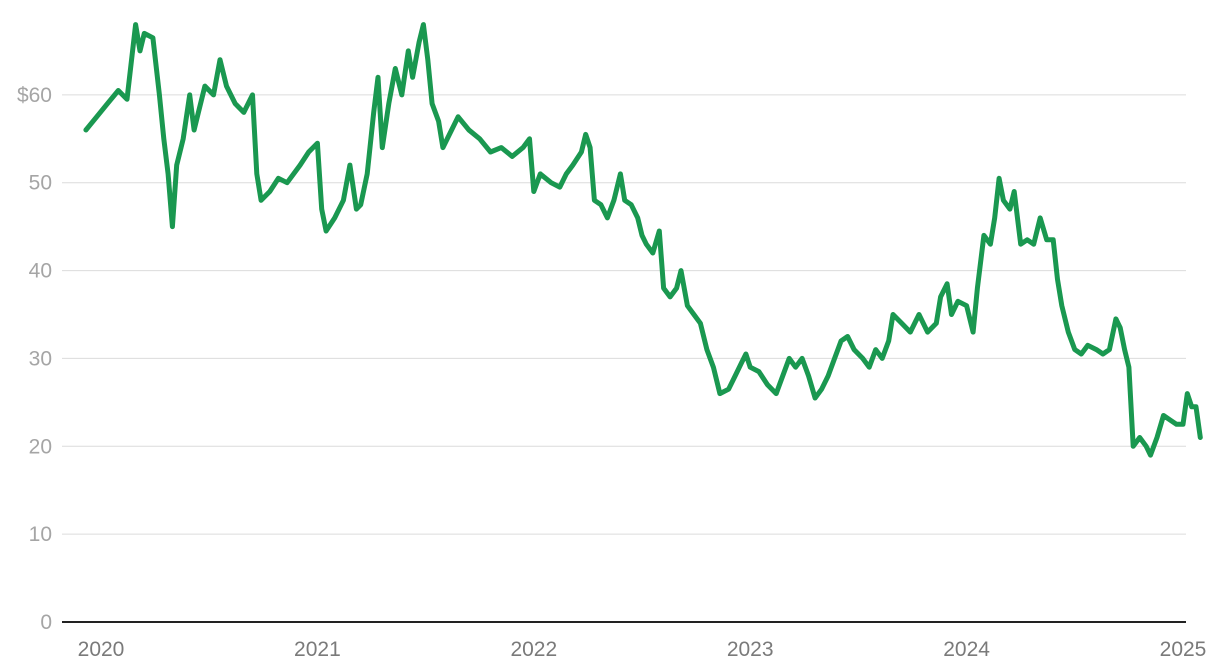  What do you see at coordinates (642, 649) in the screenshot?
I see `x-axis-ticks: 2020 2021 2022 2023 2024 2025` at bounding box center [642, 649].